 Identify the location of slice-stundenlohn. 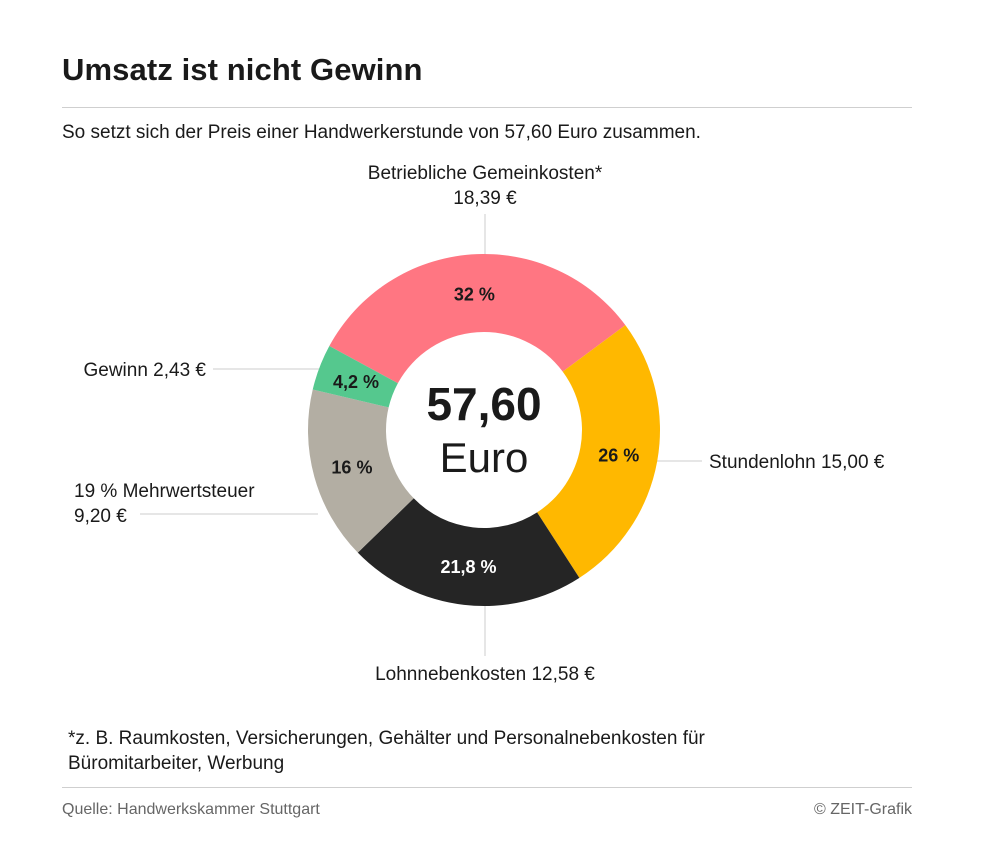
(598, 451).